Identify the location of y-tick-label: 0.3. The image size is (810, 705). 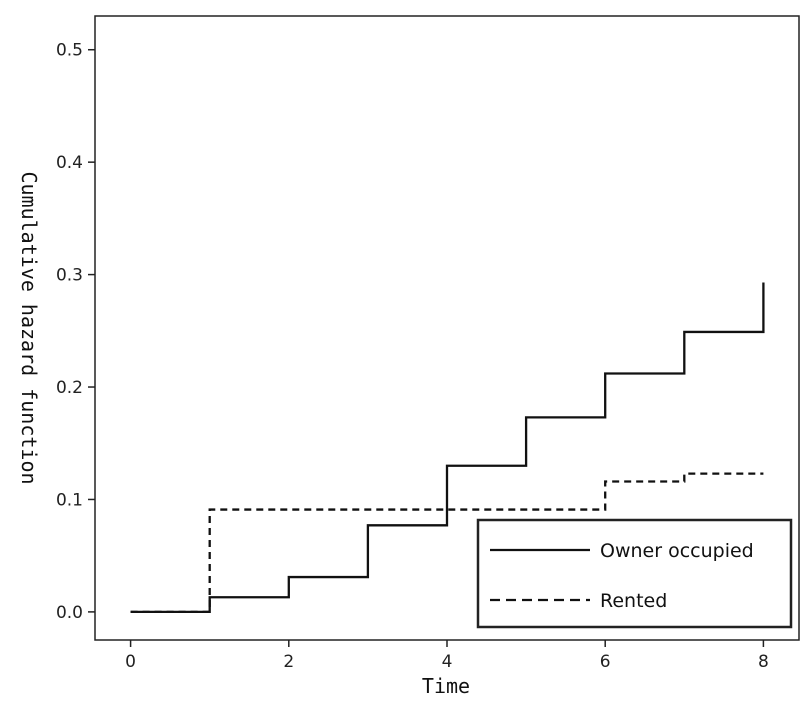
(69, 276).